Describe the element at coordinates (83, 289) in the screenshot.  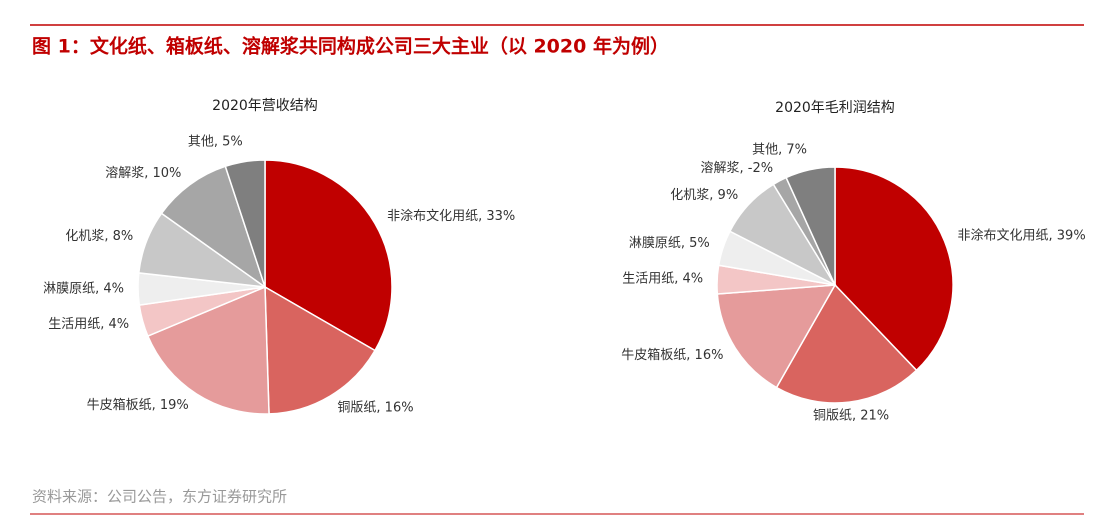
I see `slice-label: 淋膜原纸, 4%` at that location.